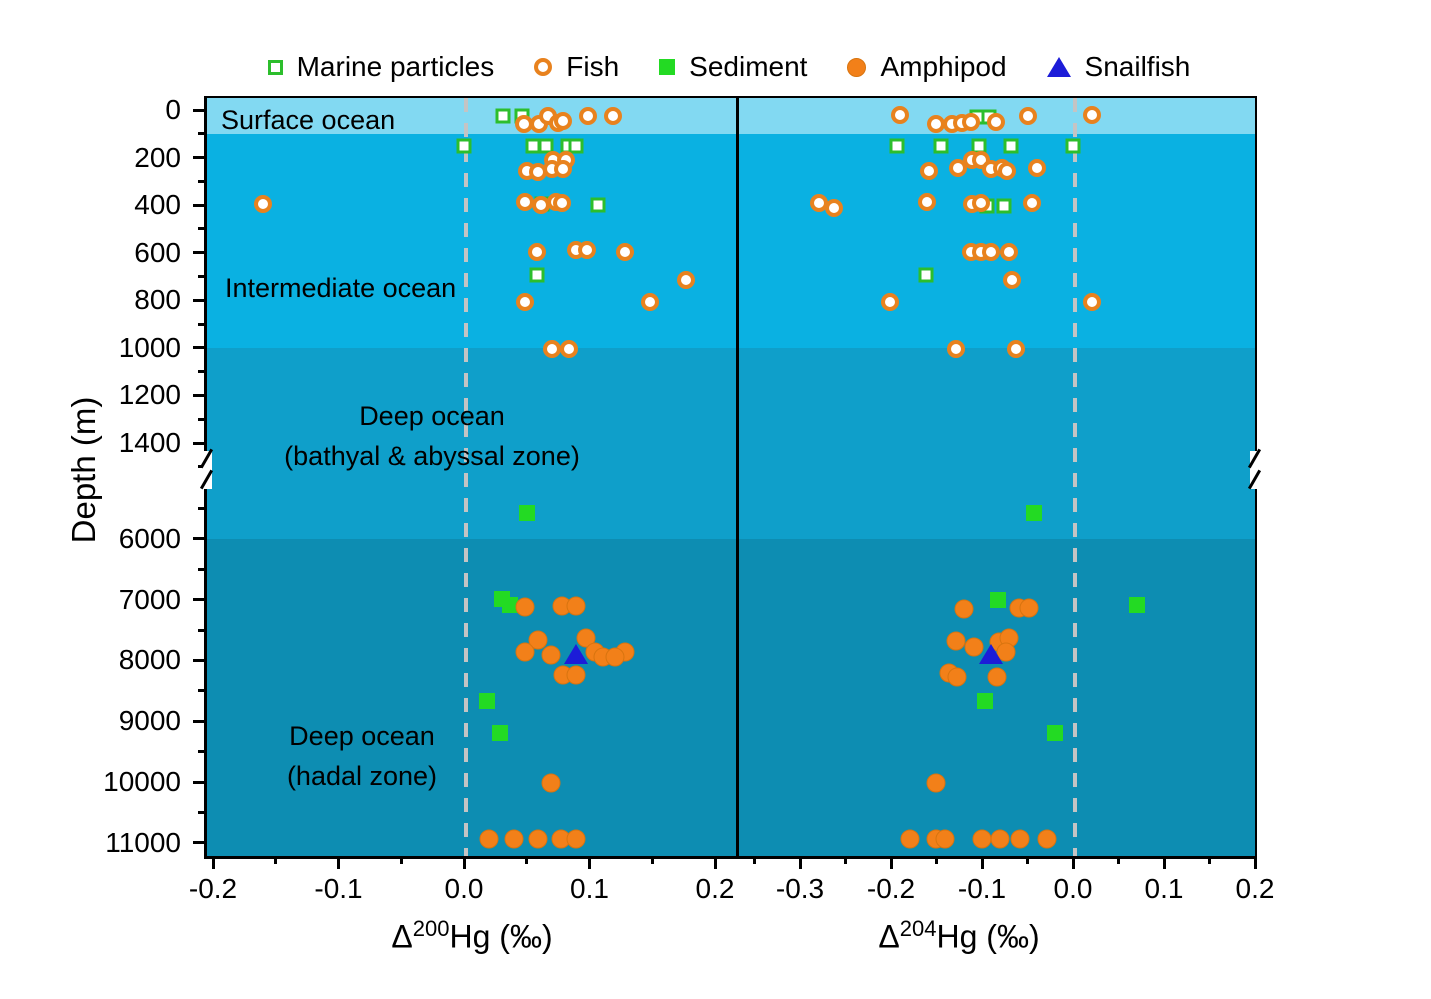 The width and height of the screenshot is (1431, 999). I want to click on y-axis-title: Depth (m), so click(83, 470).